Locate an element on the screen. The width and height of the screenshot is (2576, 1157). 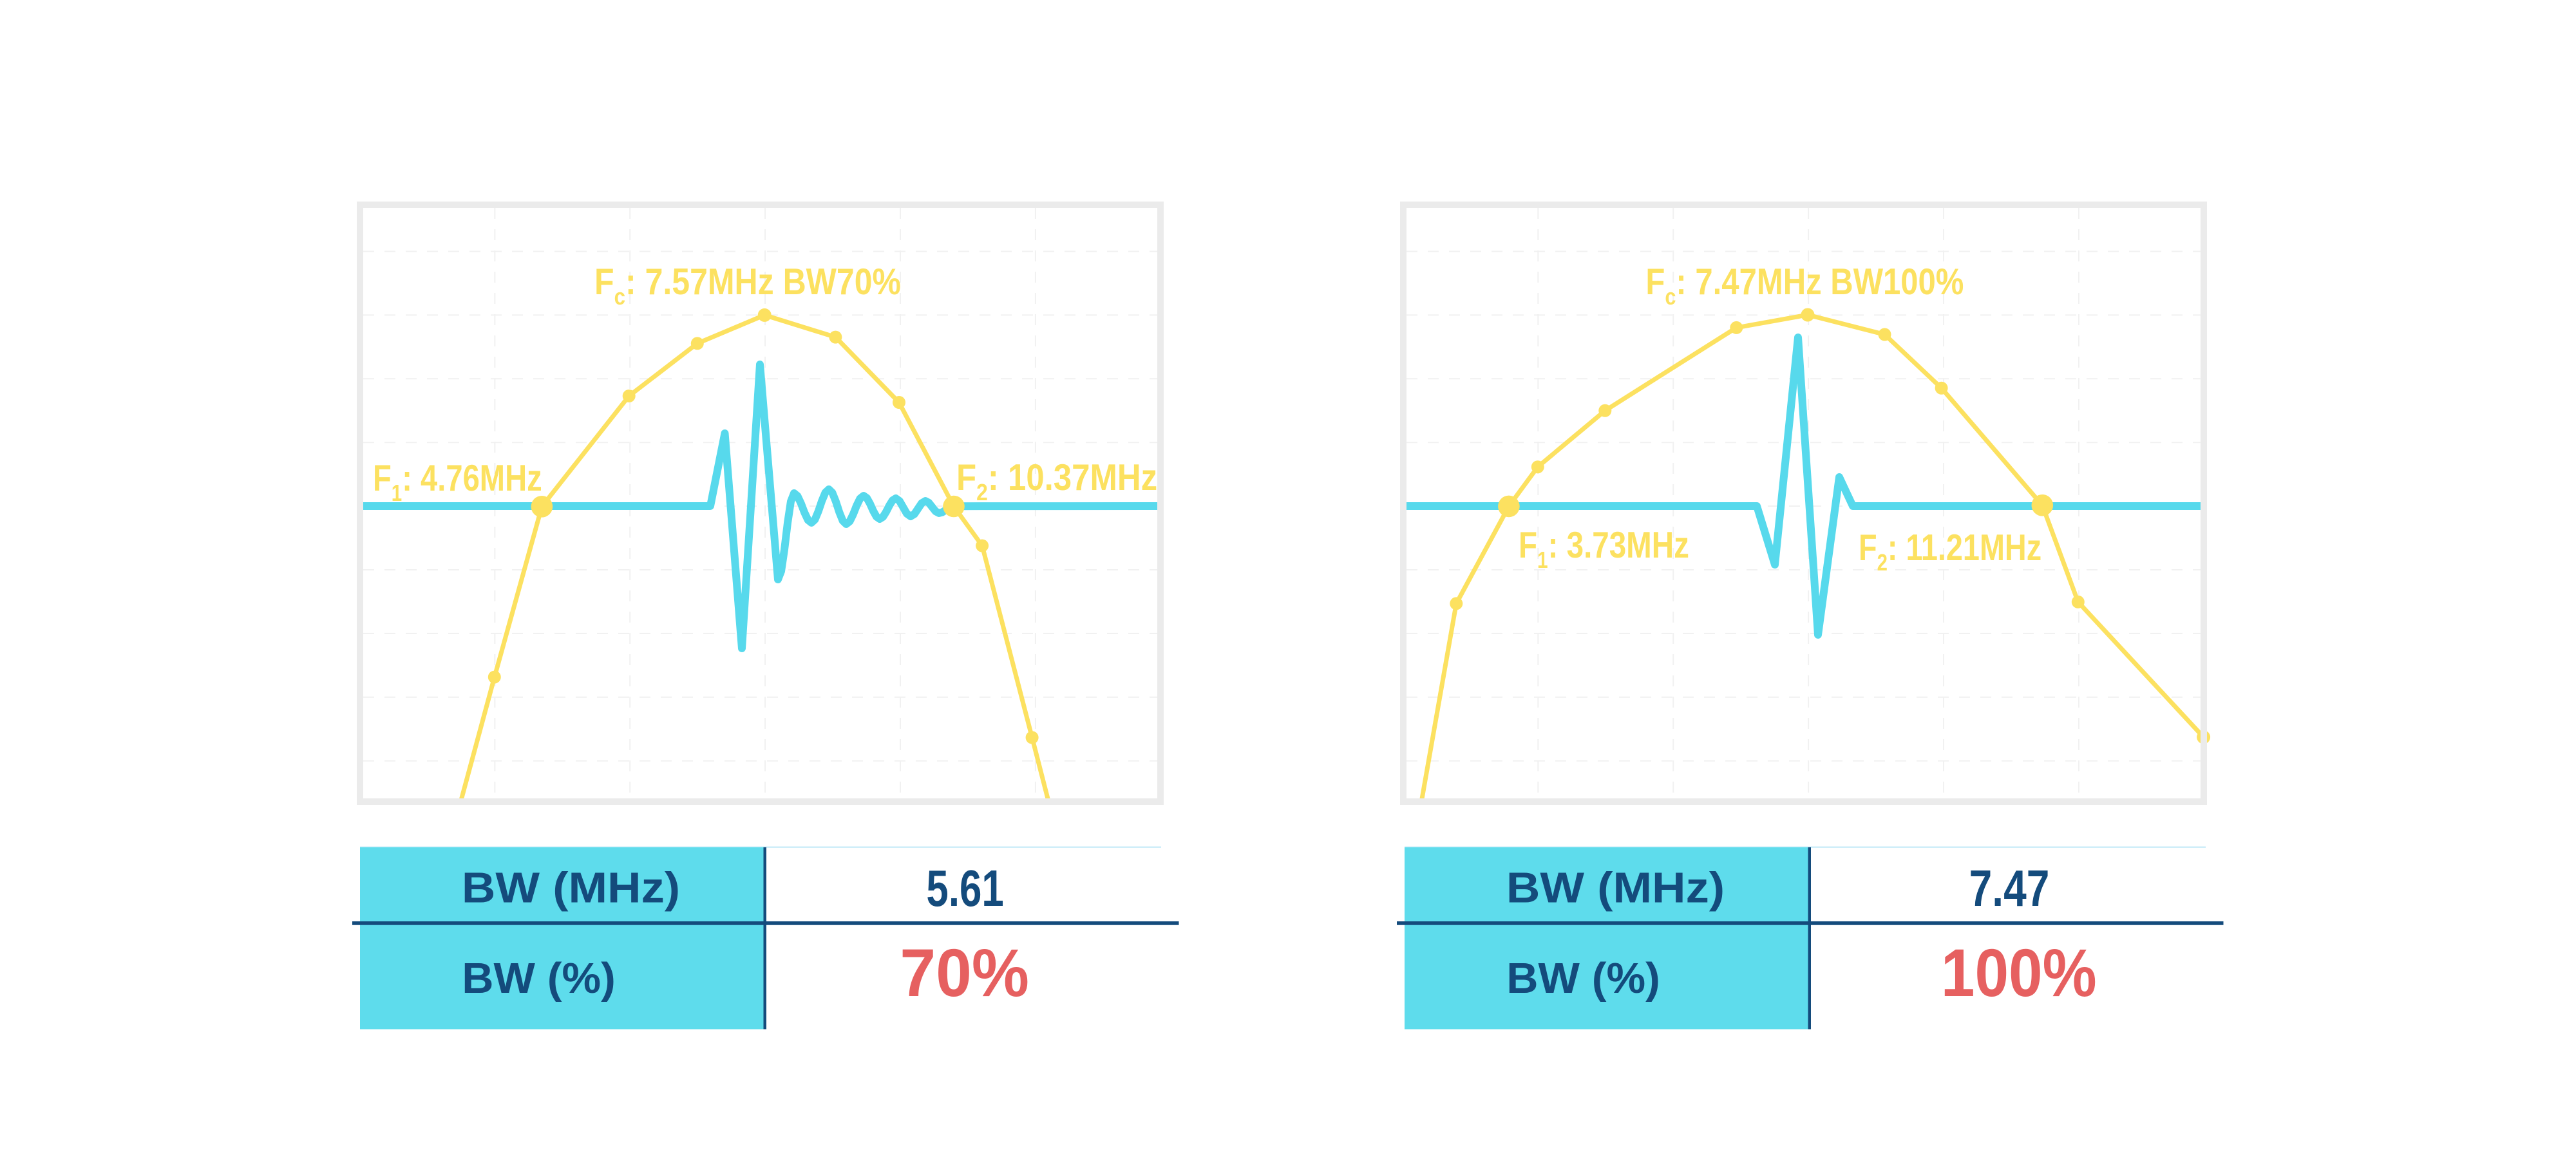
svg-text: F2: 10.37MHz is located at coordinates (1057, 480).